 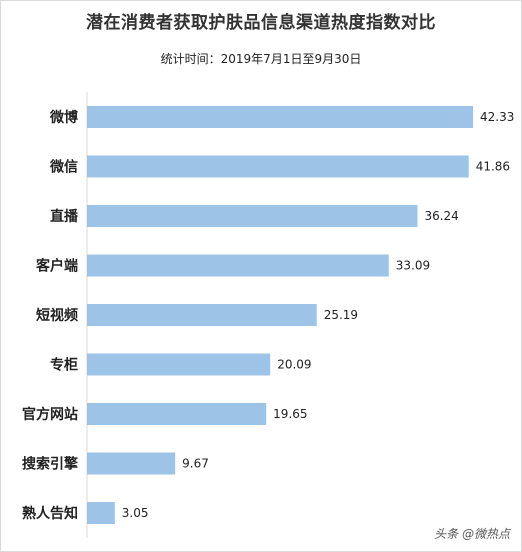 What do you see at coordinates (50, 513) in the screenshot?
I see `category-tick-label: 熟人告知` at bounding box center [50, 513].